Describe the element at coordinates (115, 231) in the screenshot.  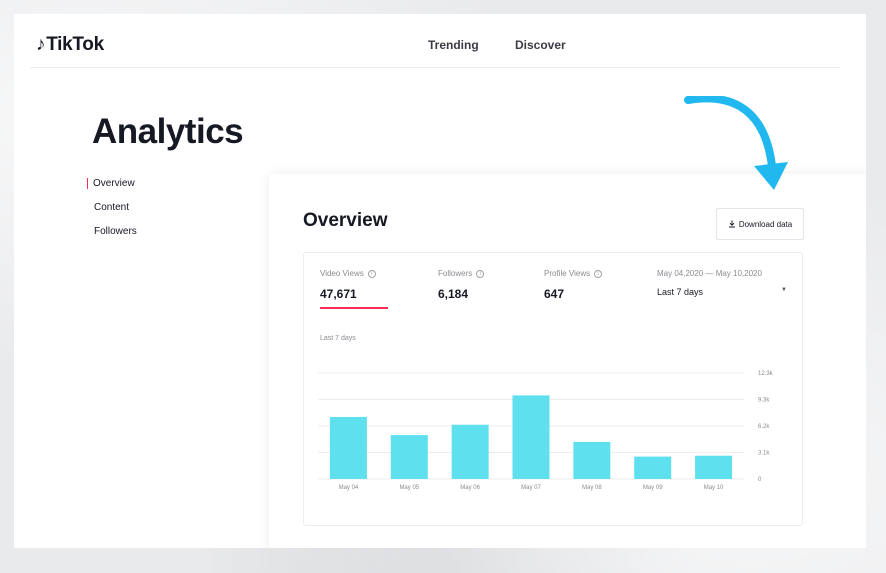
I see `sidebar-item-followers: Followers` at that location.